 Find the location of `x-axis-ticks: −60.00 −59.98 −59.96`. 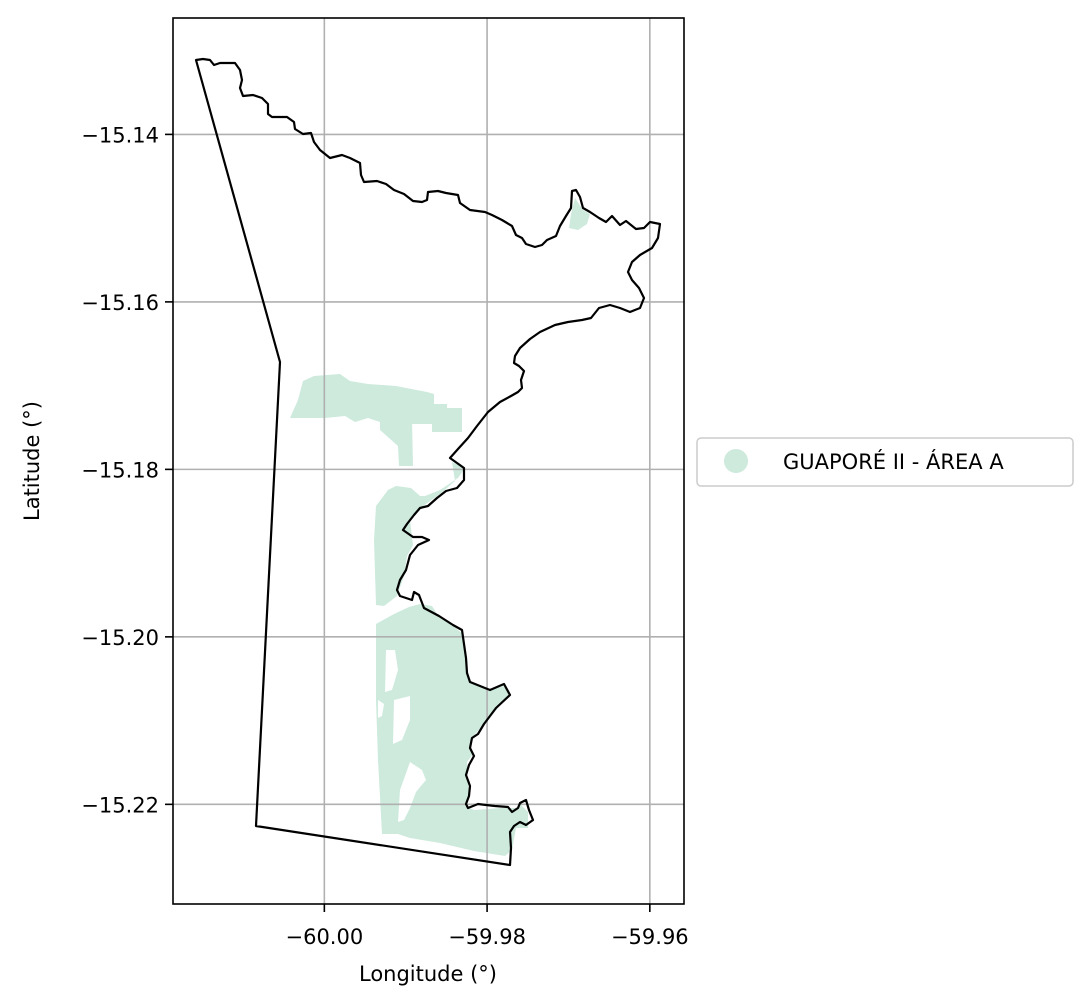

x-axis-ticks: −60.00 −59.98 −59.96 is located at coordinates (487, 926).